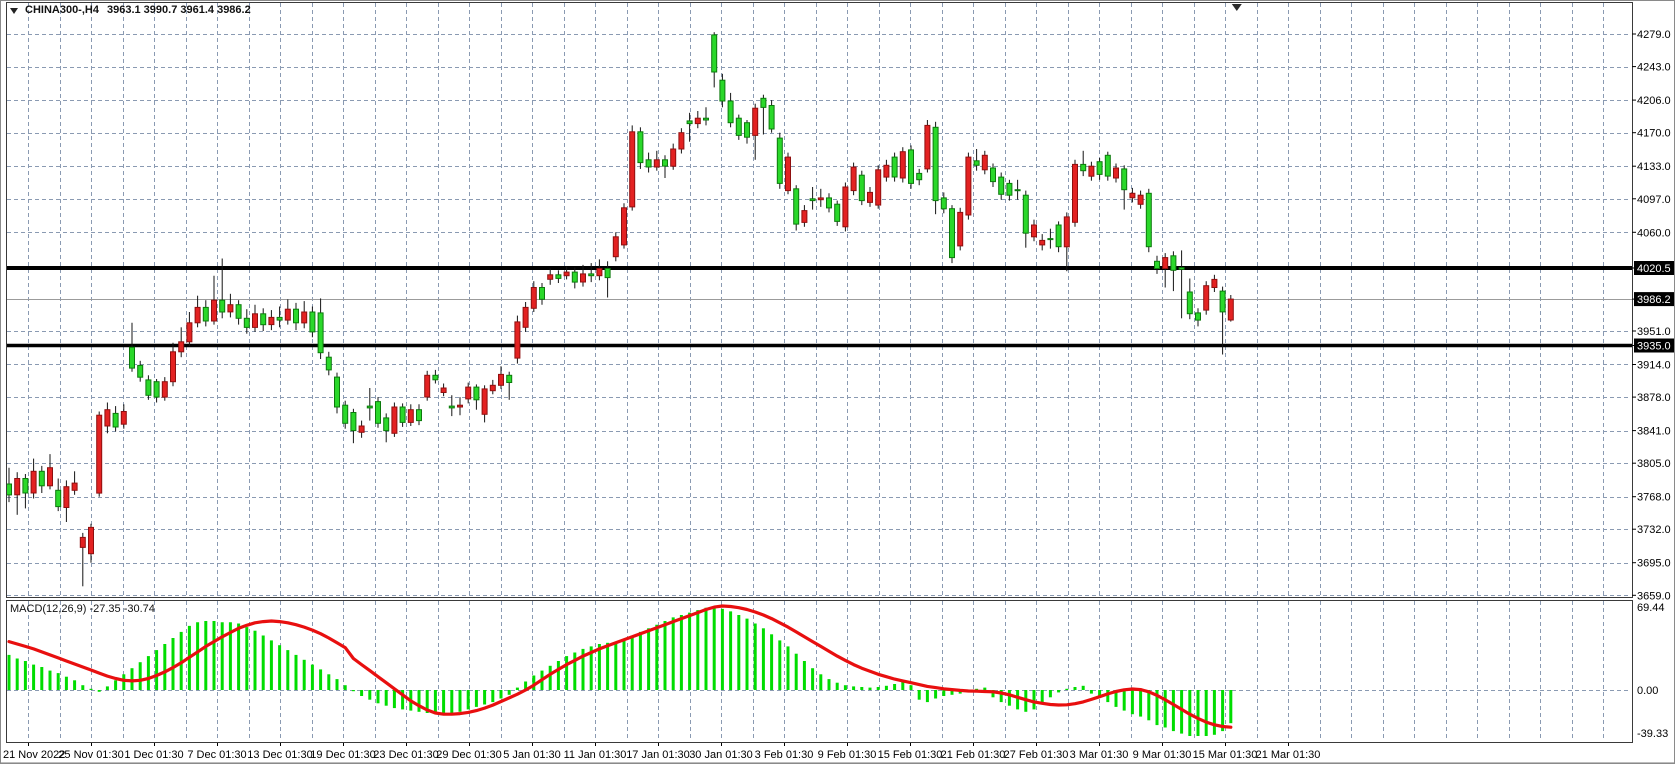  I want to click on macd-signal-line, so click(620, 666).